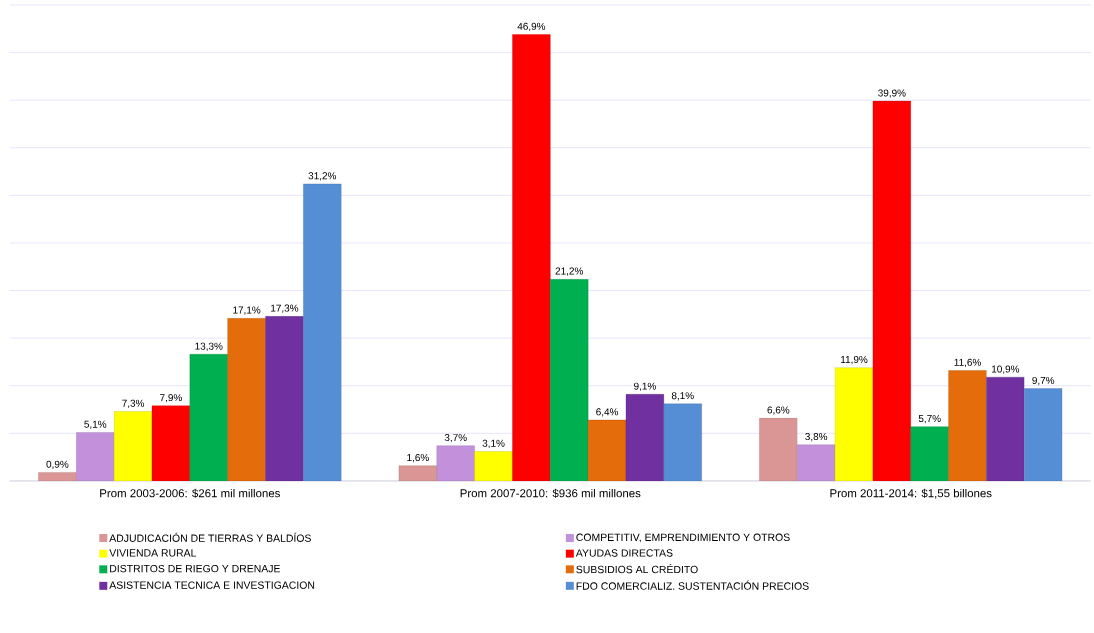 The height and width of the screenshot is (633, 1094). Describe the element at coordinates (493, 443) in the screenshot. I see `data-label: 3,1%` at that location.